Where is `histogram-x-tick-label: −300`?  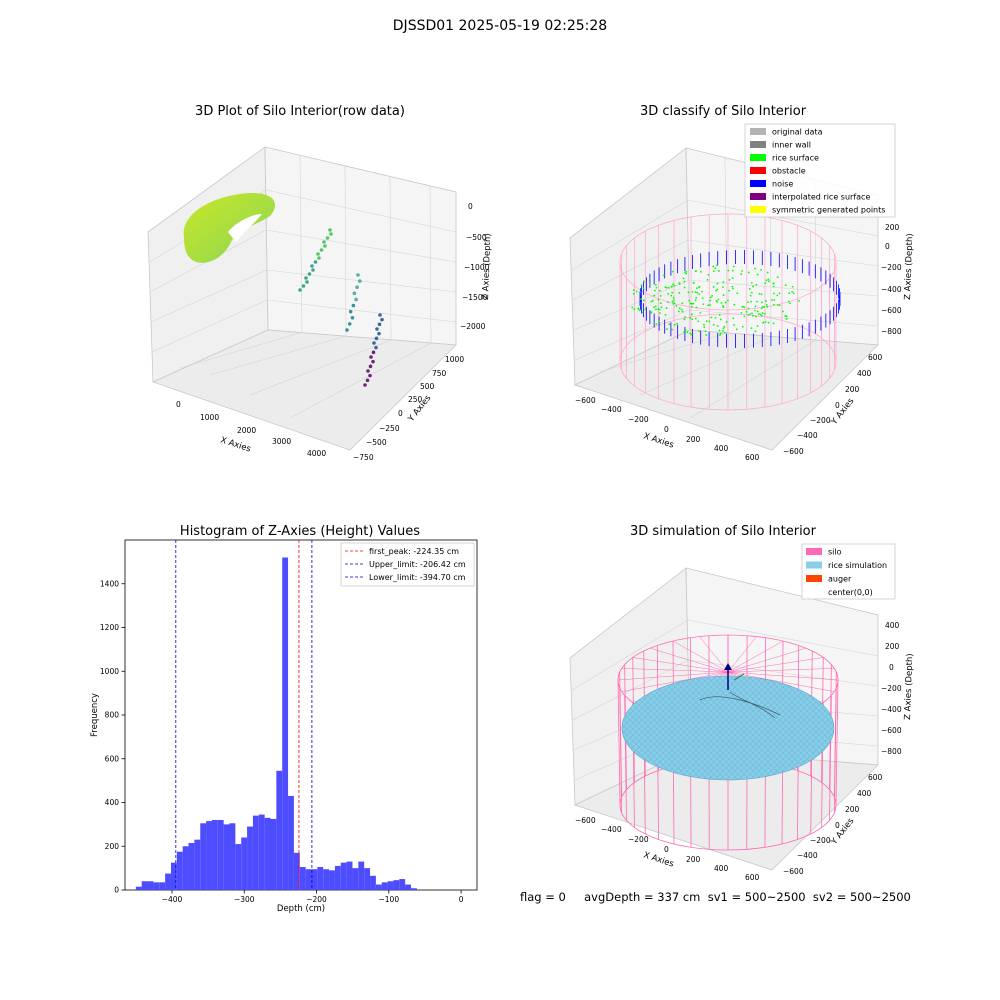
histogram-x-tick-label: −300 is located at coordinates (244, 899).